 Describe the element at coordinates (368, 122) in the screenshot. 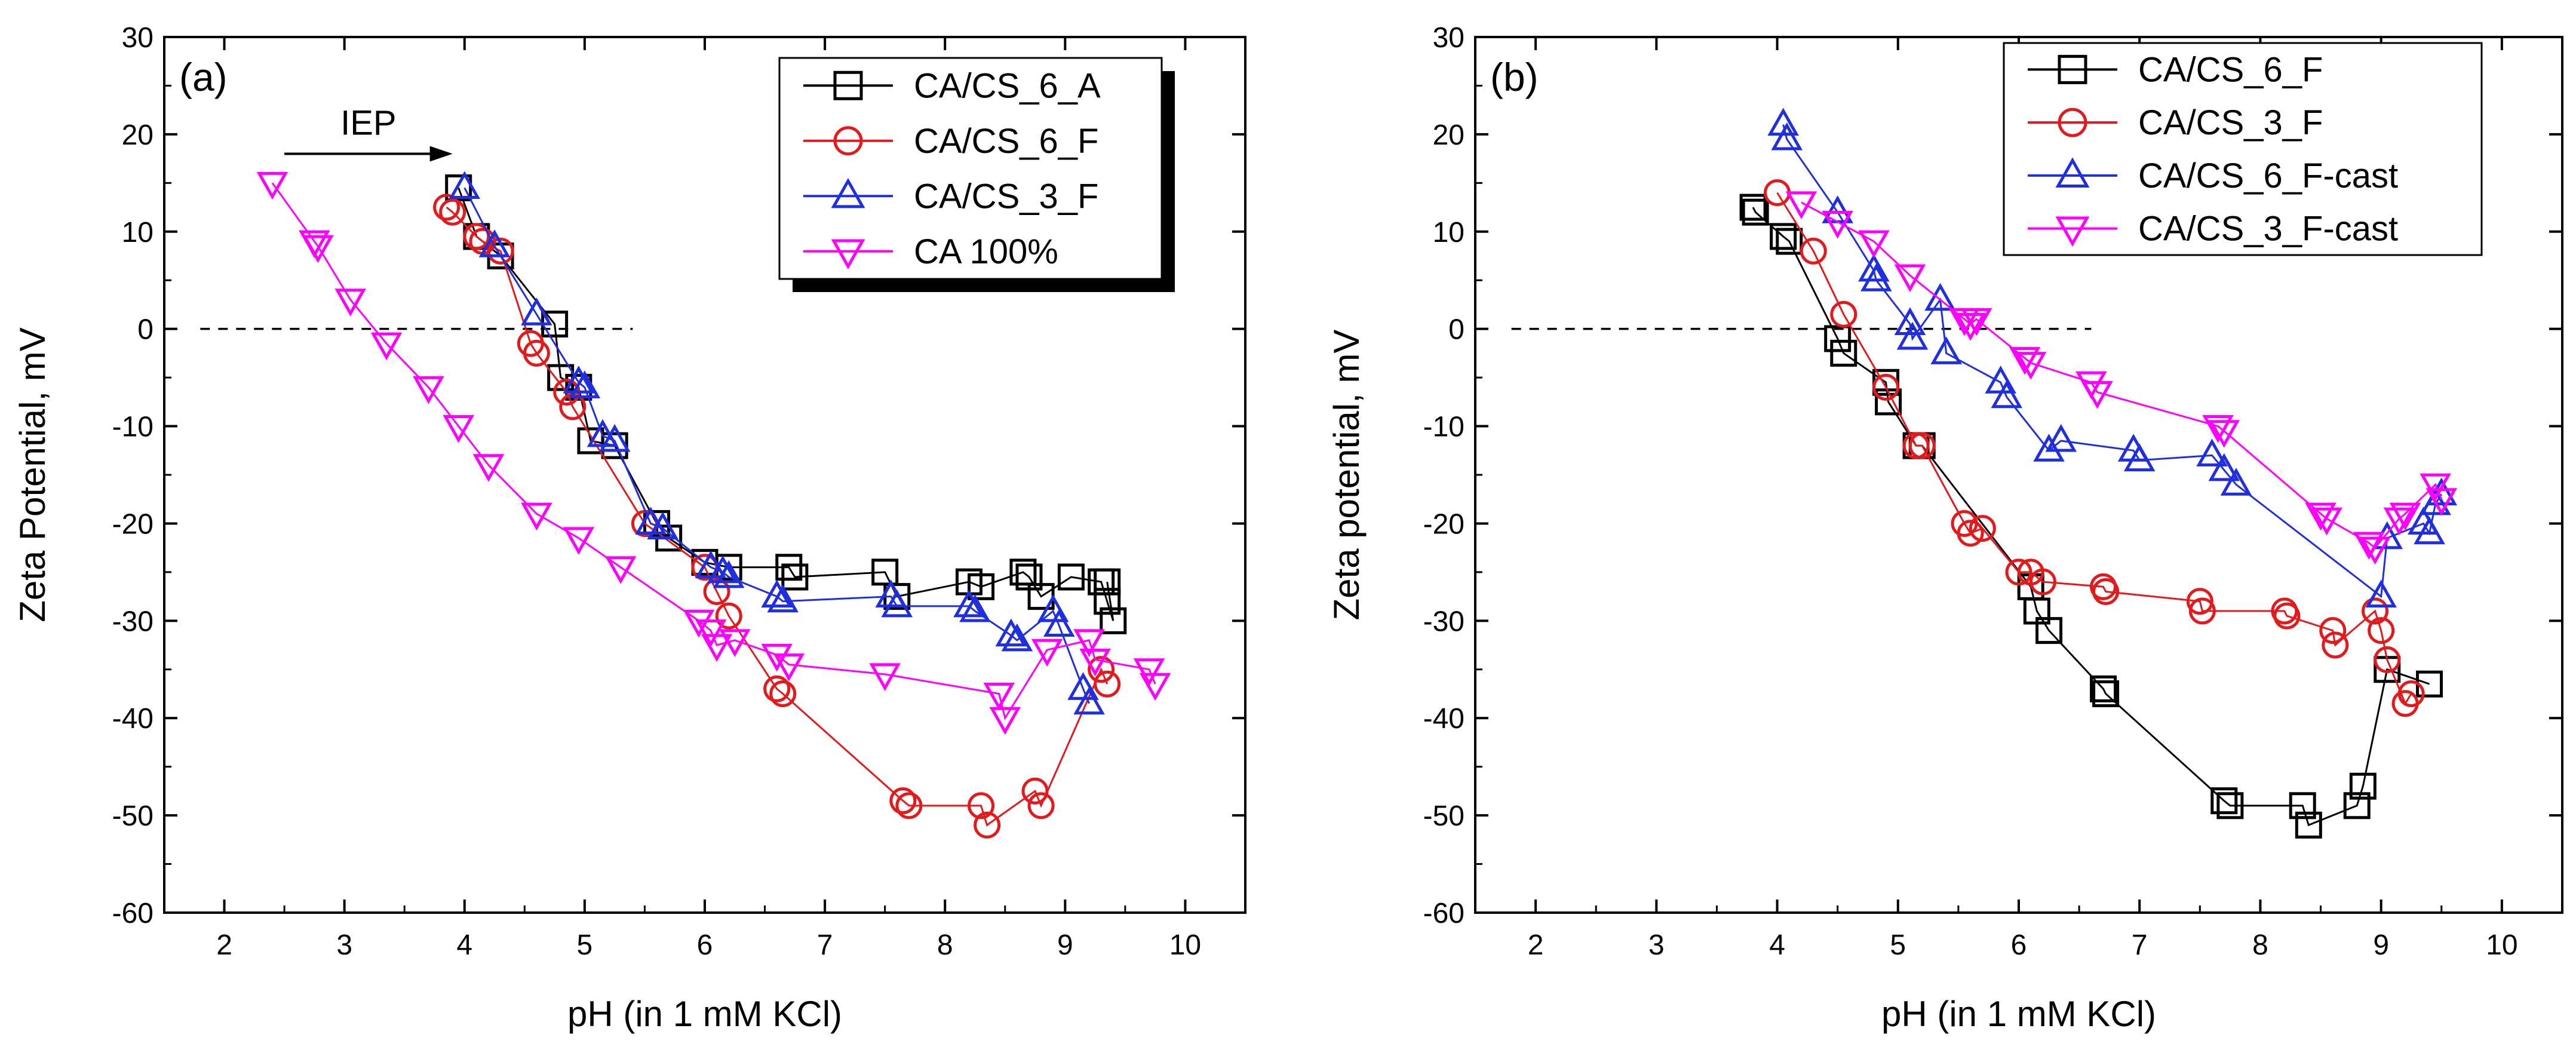

I see `iep-label: IEP` at that location.